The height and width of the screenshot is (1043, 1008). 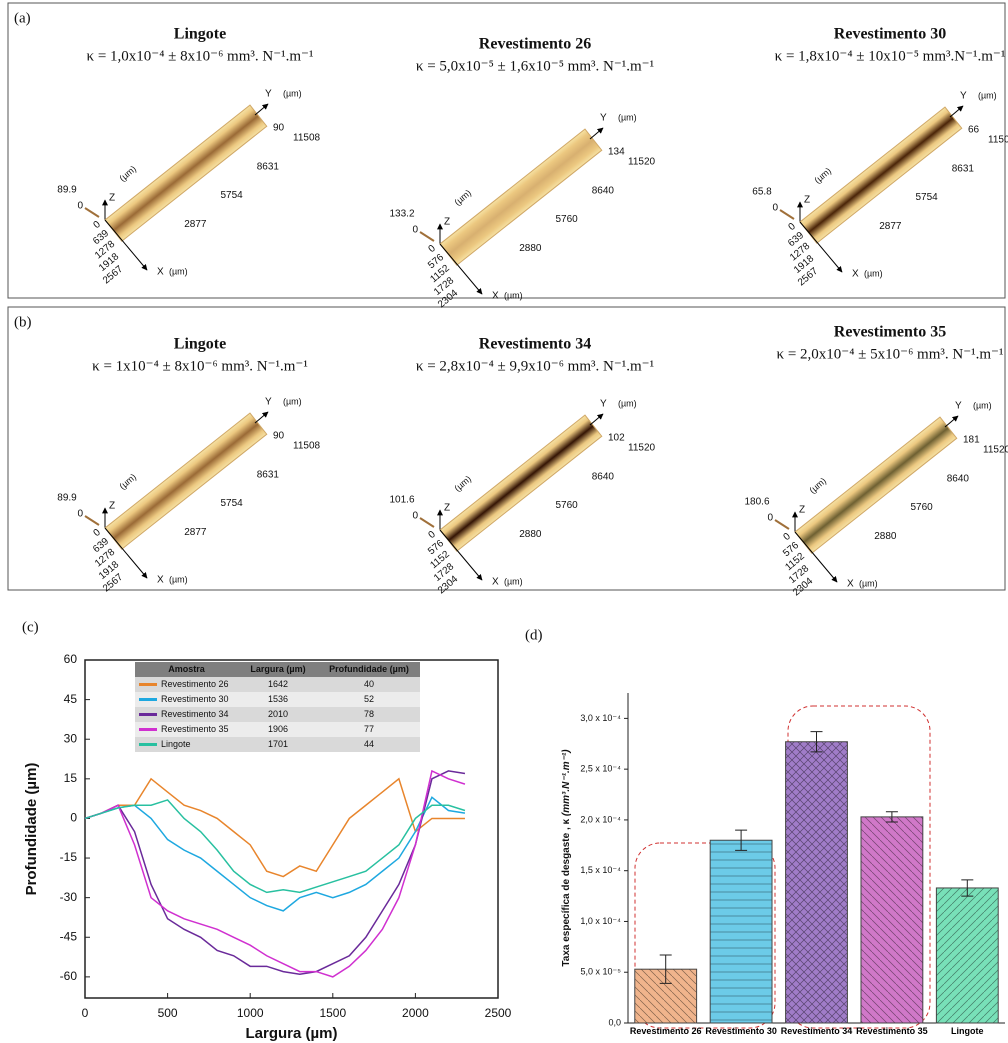 What do you see at coordinates (741, 1031) in the screenshot?
I see `x-tick-label-box: Revestimento 30` at bounding box center [741, 1031].